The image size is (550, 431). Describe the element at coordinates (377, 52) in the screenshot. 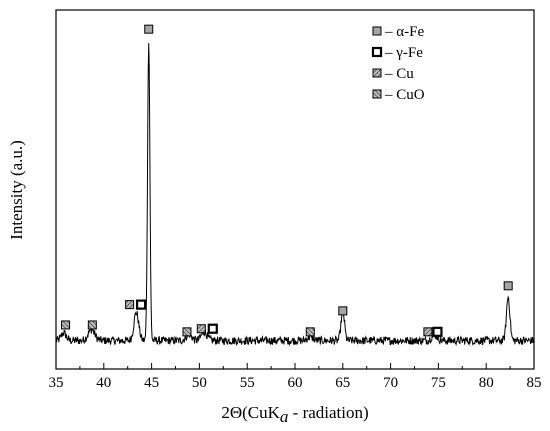

I see `legend-marker-gamma-fe` at that location.